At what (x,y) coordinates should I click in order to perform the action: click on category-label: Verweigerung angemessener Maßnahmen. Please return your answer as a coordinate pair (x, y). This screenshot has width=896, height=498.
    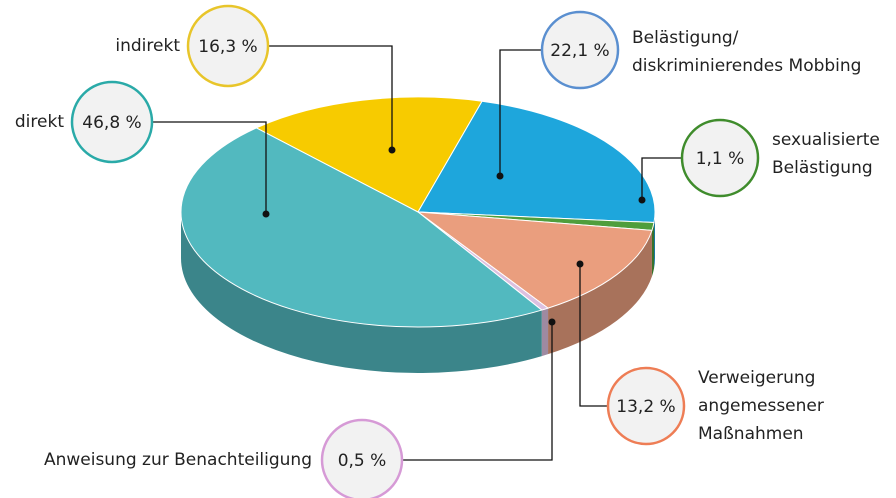
    Looking at the image, I should click on (761, 406).